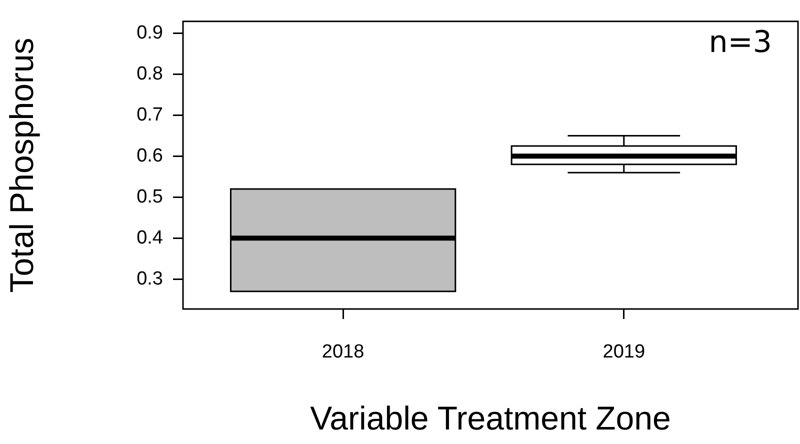 The height and width of the screenshot is (444, 800). What do you see at coordinates (624, 352) in the screenshot?
I see `x-tick-label: 2019` at bounding box center [624, 352].